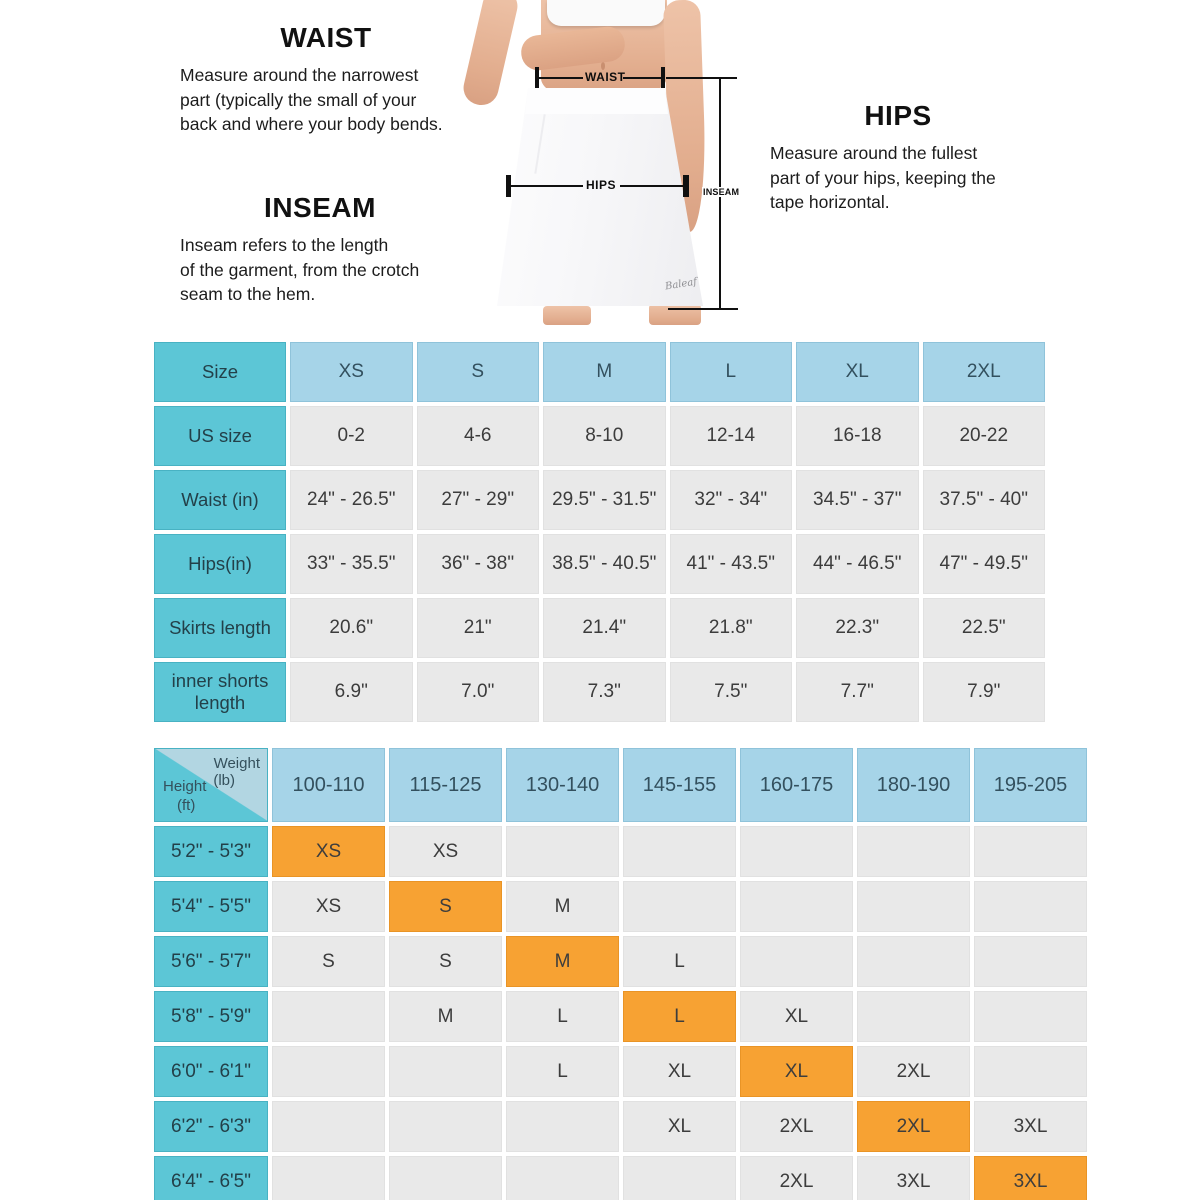 The image size is (1200, 1200). What do you see at coordinates (211, 785) in the screenshot?
I see `fit-table-corner-cell: Weight (lb) Height (ft)` at bounding box center [211, 785].